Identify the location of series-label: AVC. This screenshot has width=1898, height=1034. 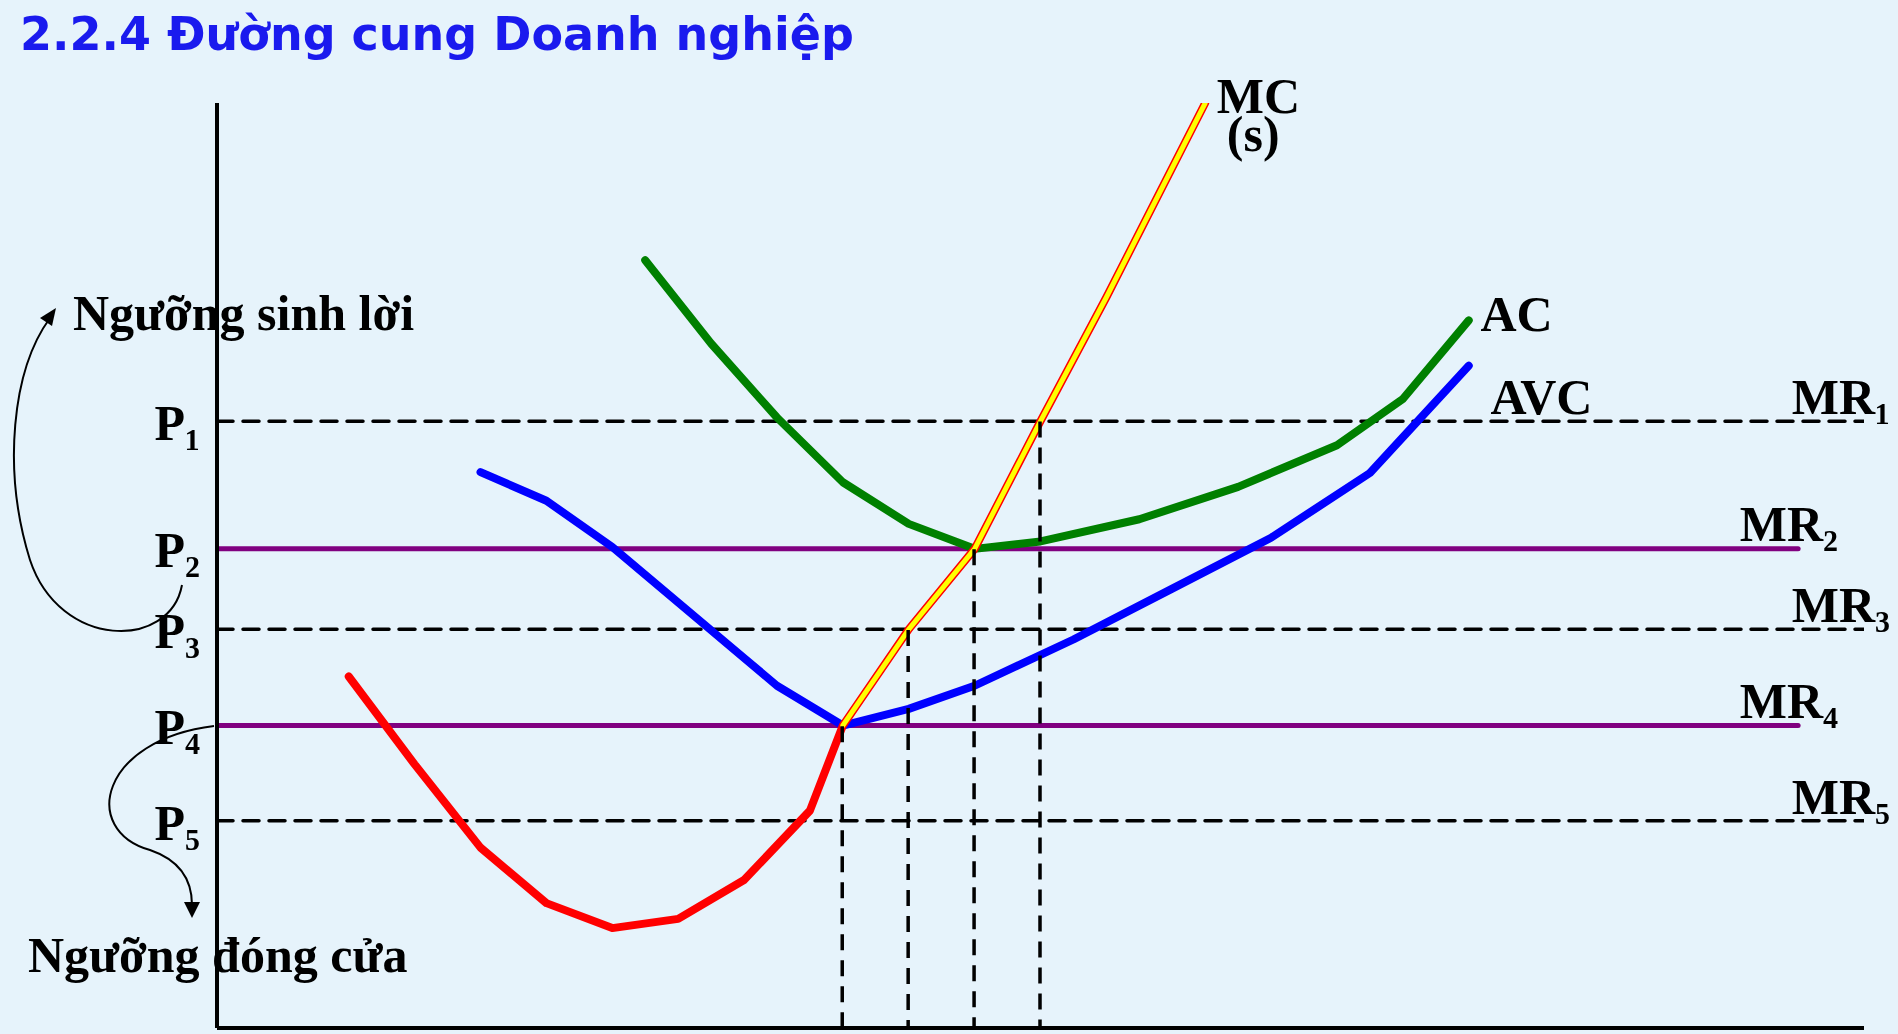
(1541, 396).